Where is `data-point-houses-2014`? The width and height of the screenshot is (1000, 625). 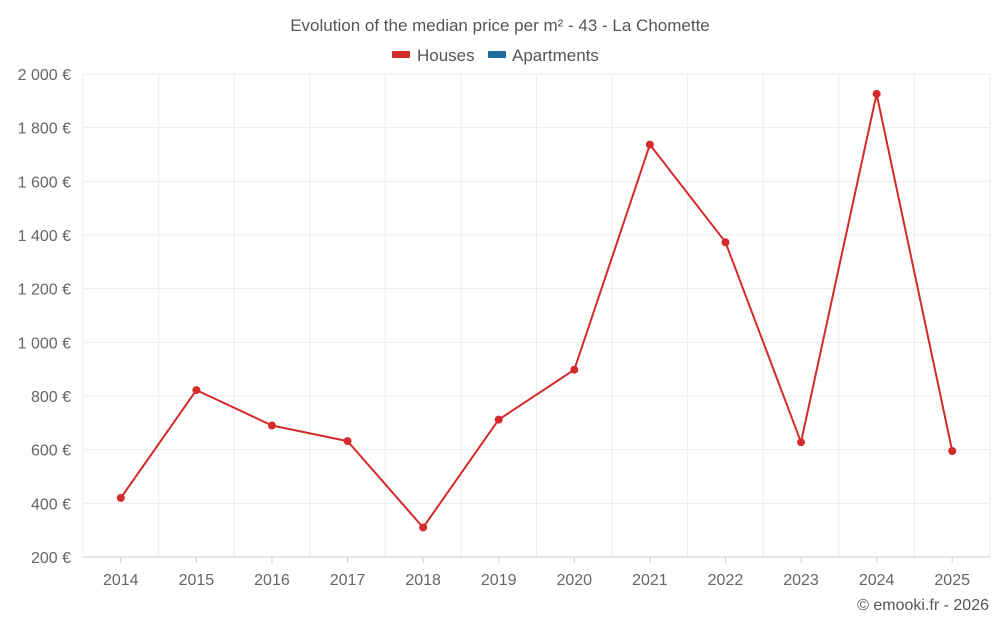 data-point-houses-2014 is located at coordinates (120, 497).